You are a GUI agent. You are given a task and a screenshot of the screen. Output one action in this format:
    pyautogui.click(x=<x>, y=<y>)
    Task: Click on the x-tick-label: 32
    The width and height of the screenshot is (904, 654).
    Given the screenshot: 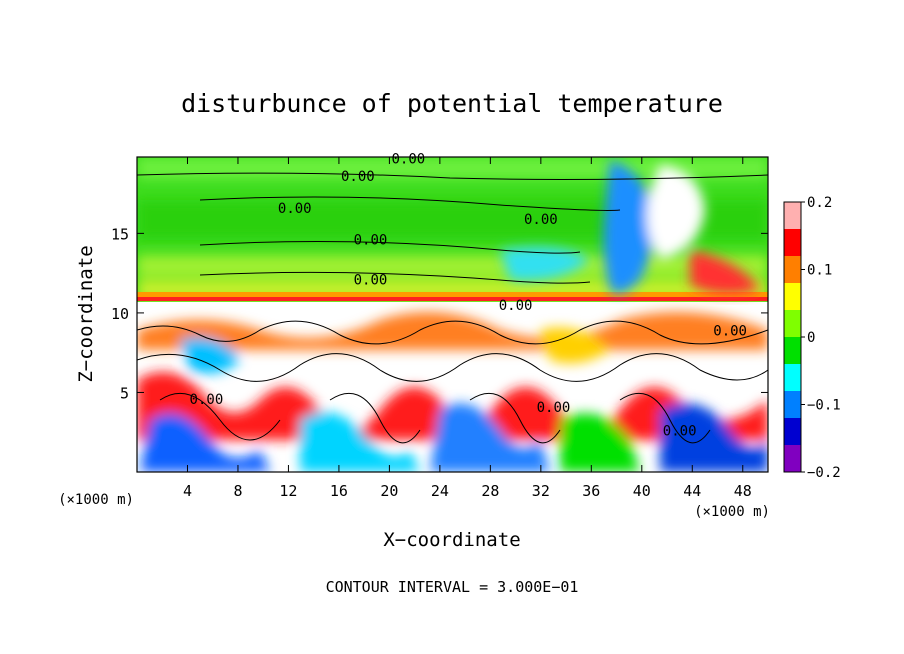 What is the action you would take?
    pyautogui.click(x=541, y=491)
    